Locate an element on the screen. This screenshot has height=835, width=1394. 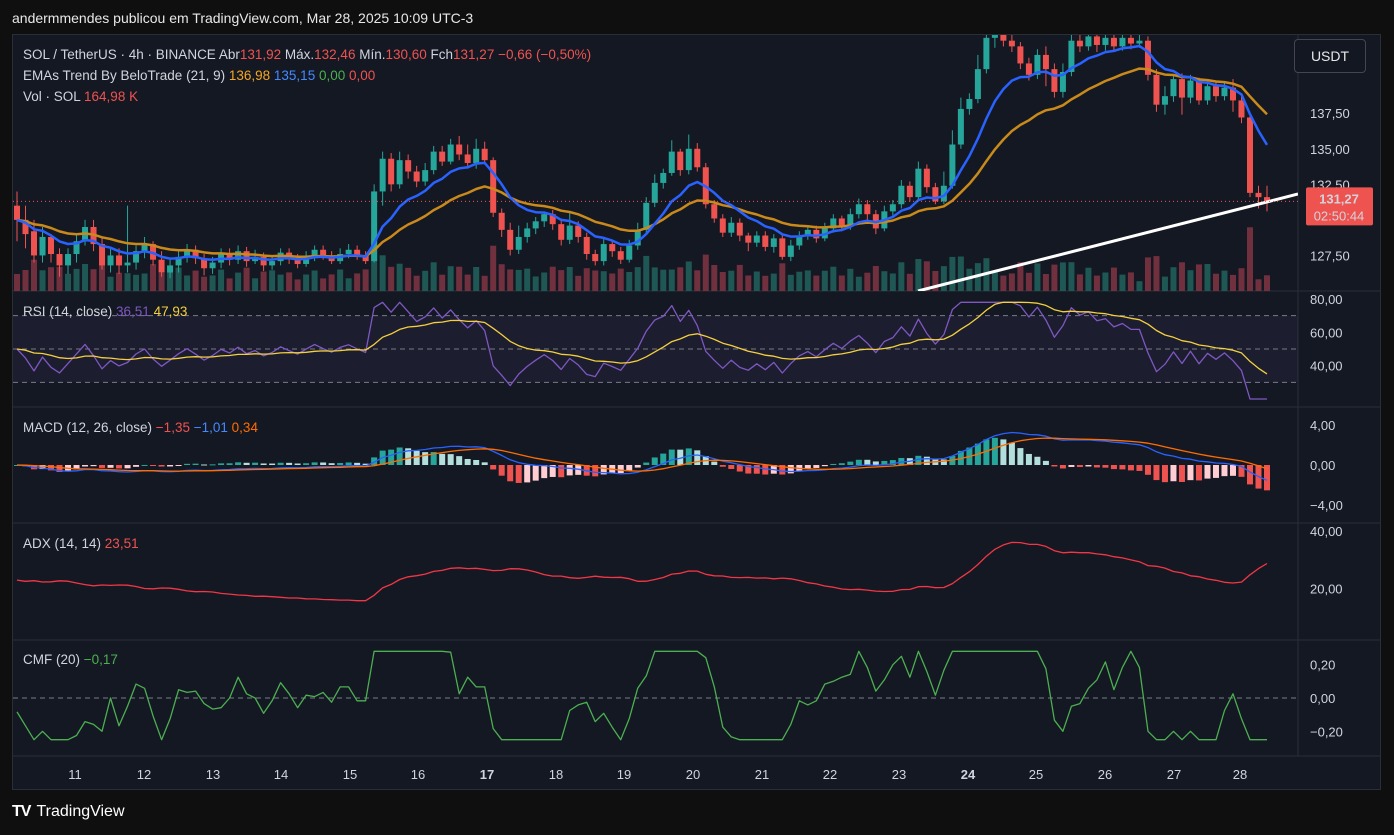
price-badge-value: 131,27 is located at coordinates (1339, 198).